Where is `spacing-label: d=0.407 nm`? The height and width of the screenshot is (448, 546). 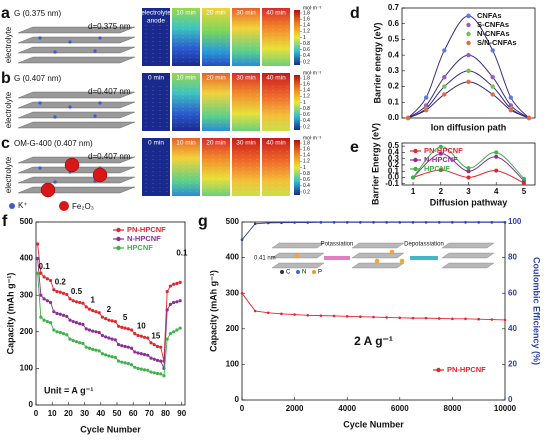 spacing-label: d=0.407 nm is located at coordinates (109, 156).